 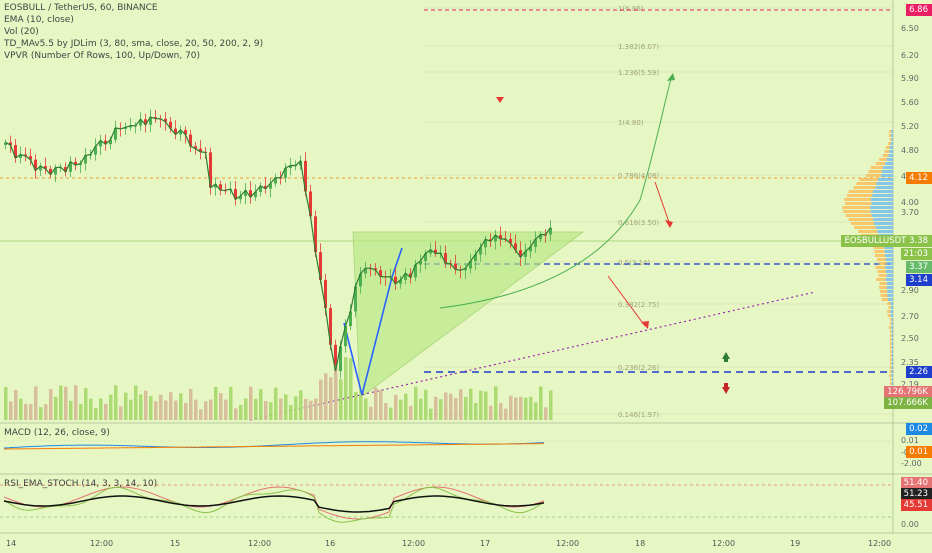 I want to click on symbol-title: EOSBULL / TetherUS, 60, BINANCE, so click(x=133, y=8).